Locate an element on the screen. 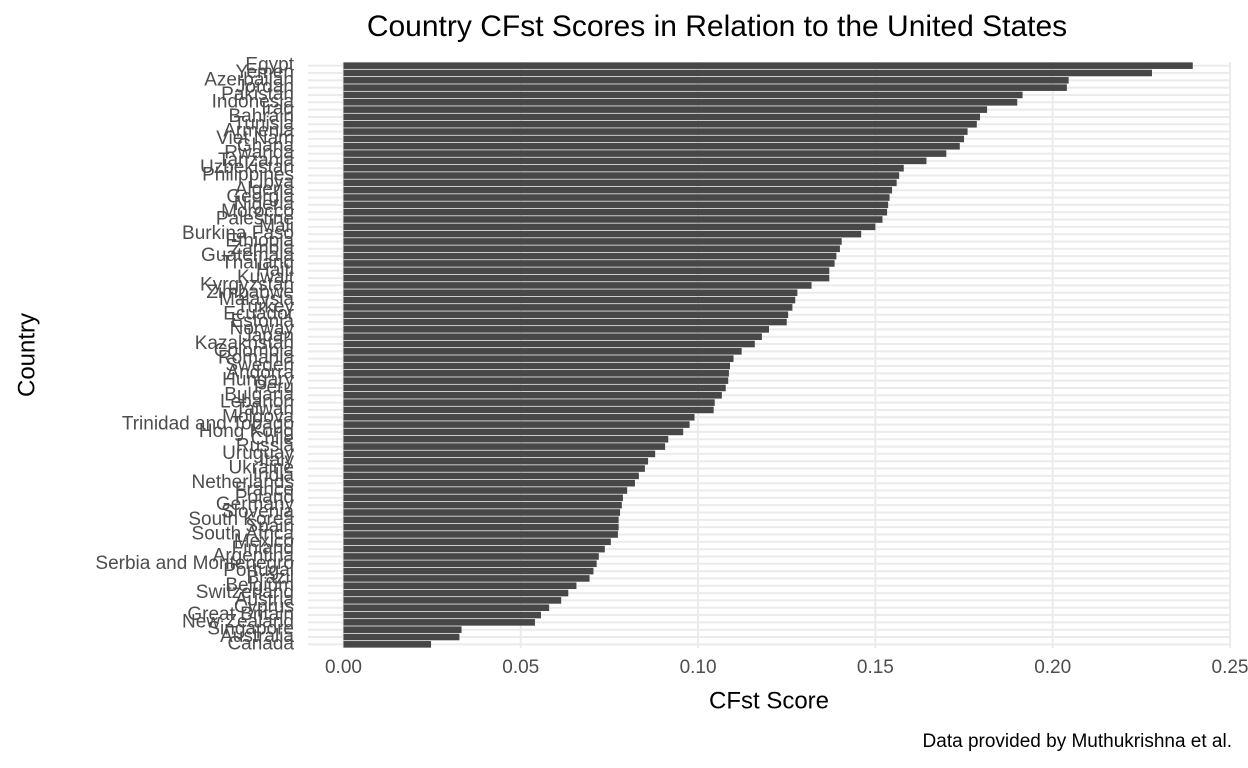  y-tick-label: Libya is located at coordinates (272, 182).